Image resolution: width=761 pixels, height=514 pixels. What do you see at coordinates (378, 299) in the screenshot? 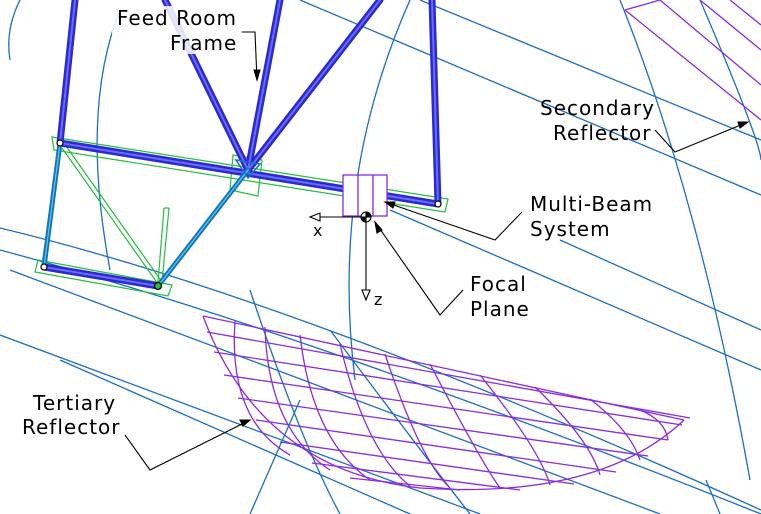
I see `z-axis-label: z` at bounding box center [378, 299].